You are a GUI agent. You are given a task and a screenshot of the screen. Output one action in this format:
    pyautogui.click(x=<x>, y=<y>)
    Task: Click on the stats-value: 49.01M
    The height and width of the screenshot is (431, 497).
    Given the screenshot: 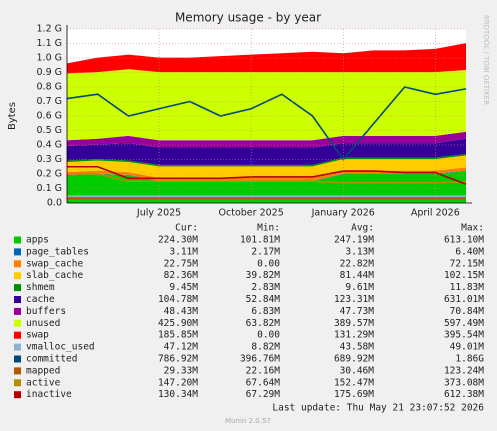 What is the action you would take?
    pyautogui.click(x=467, y=347)
    